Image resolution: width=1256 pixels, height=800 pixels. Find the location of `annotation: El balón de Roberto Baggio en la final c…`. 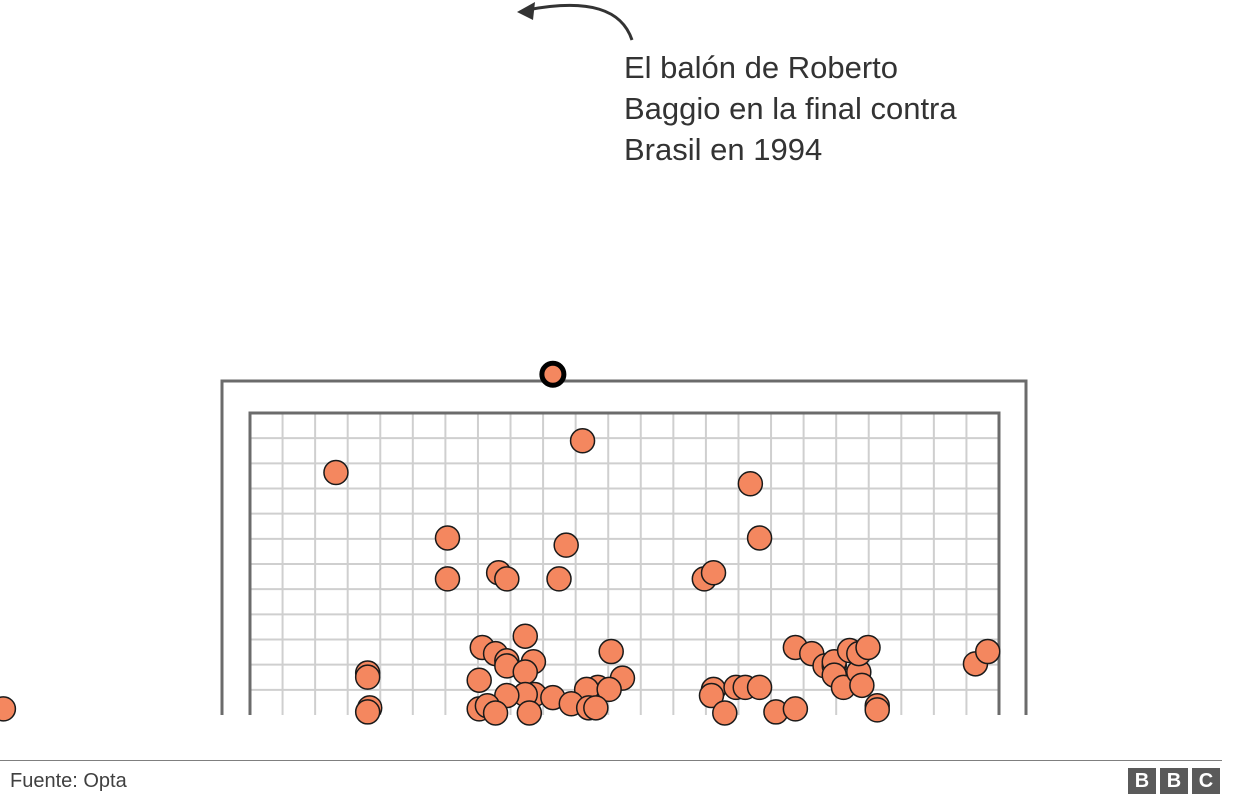

annotation: El balón de Roberto Baggio en la final c… is located at coordinates (741, 84).